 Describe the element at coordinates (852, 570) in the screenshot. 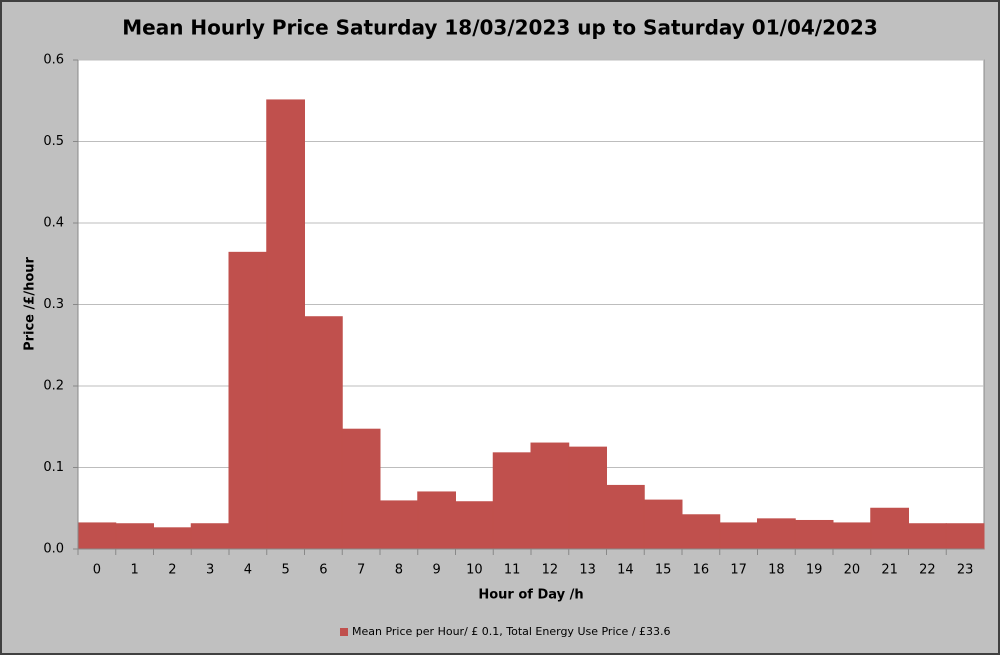

I see `x-tick-label: 20` at that location.